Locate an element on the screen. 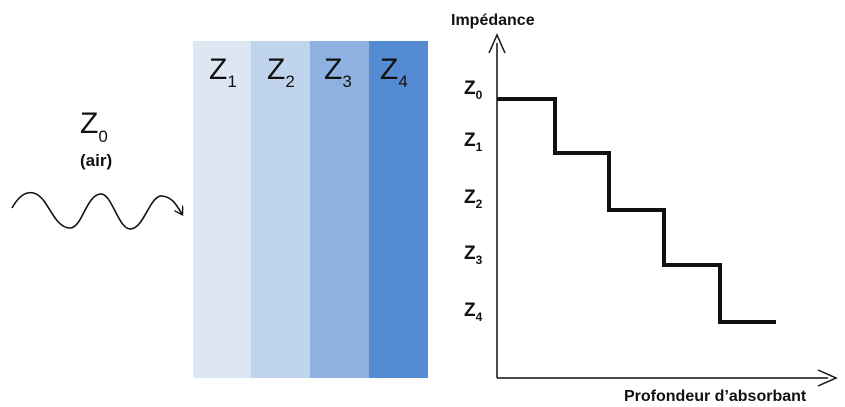 The width and height of the screenshot is (845, 407). layer-labels: Z1 Z2 Z3 Z4 is located at coordinates (308, 72).